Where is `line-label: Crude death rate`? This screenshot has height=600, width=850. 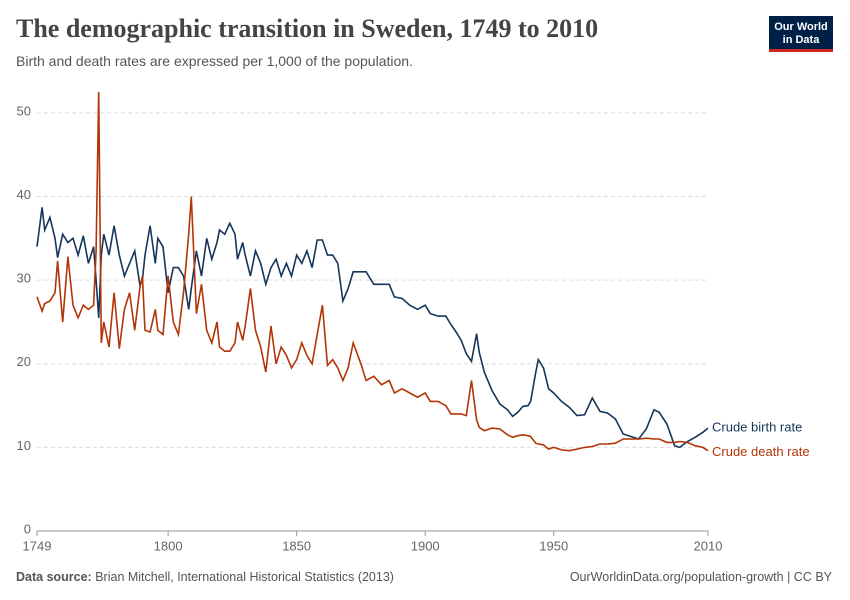 line-label: Crude death rate is located at coordinates (761, 451).